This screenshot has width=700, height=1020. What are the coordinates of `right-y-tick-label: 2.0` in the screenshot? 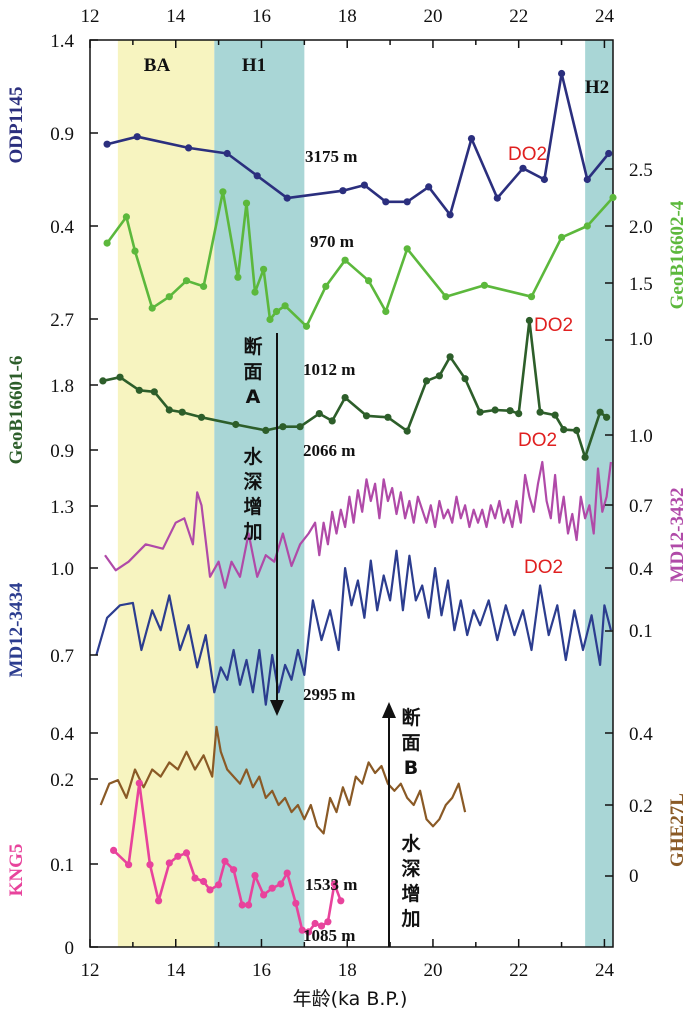 It's located at (641, 227).